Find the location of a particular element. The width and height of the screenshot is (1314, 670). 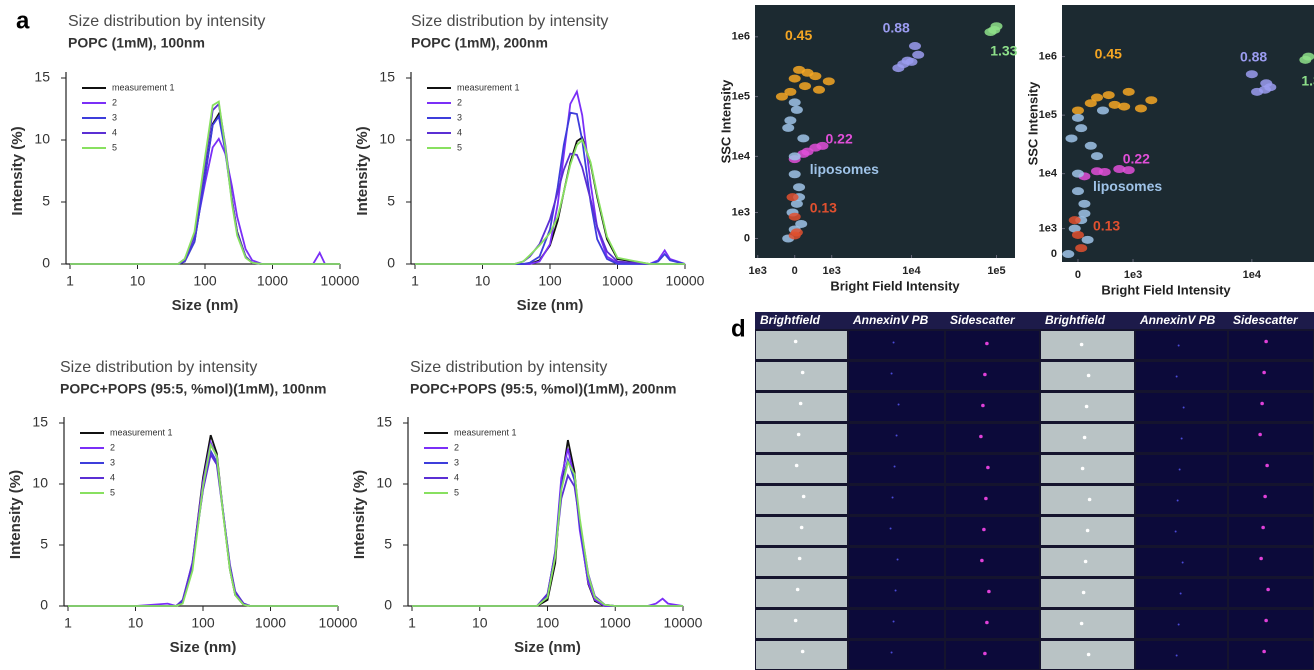

cluster-label: 1.33 is located at coordinates (1307, 81).